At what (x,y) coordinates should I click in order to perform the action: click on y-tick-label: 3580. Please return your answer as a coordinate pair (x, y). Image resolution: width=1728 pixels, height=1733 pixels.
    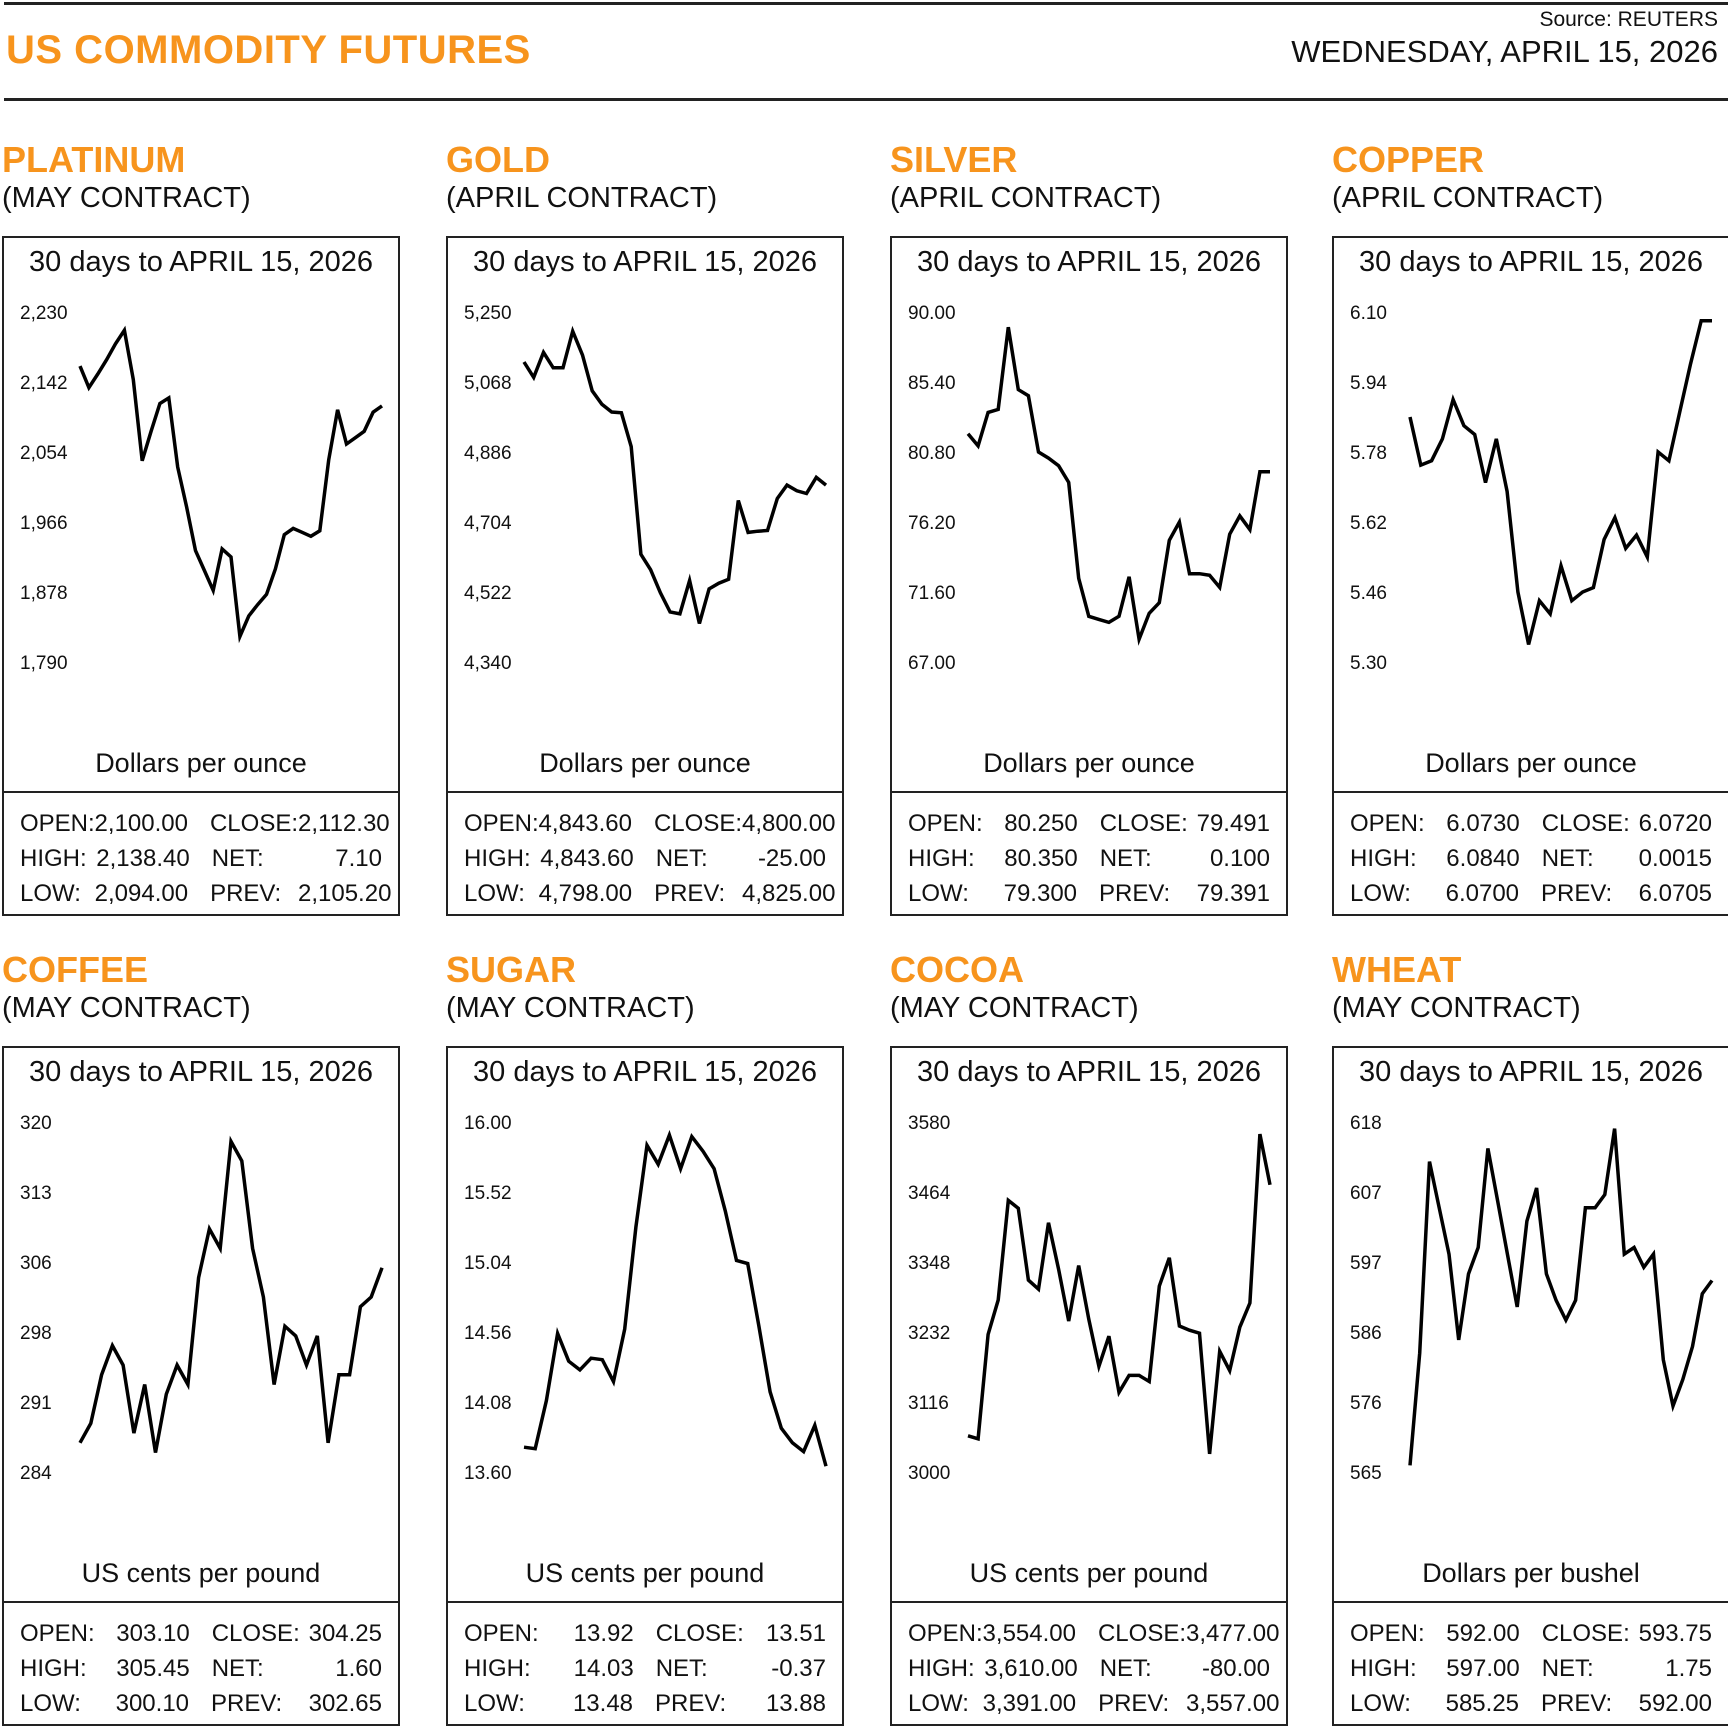
    Looking at the image, I should click on (929, 1123).